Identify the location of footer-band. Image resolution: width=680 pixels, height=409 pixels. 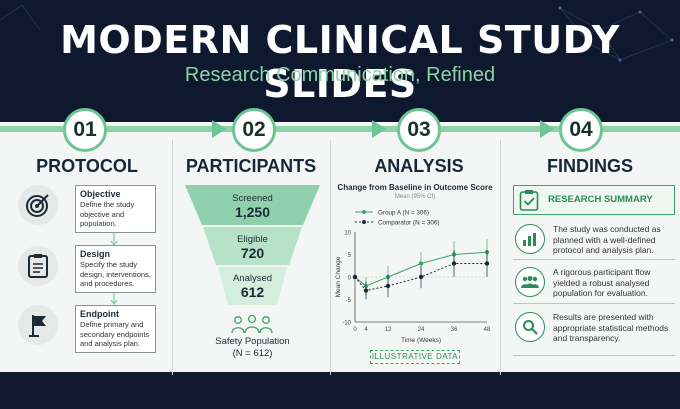
(340, 390).